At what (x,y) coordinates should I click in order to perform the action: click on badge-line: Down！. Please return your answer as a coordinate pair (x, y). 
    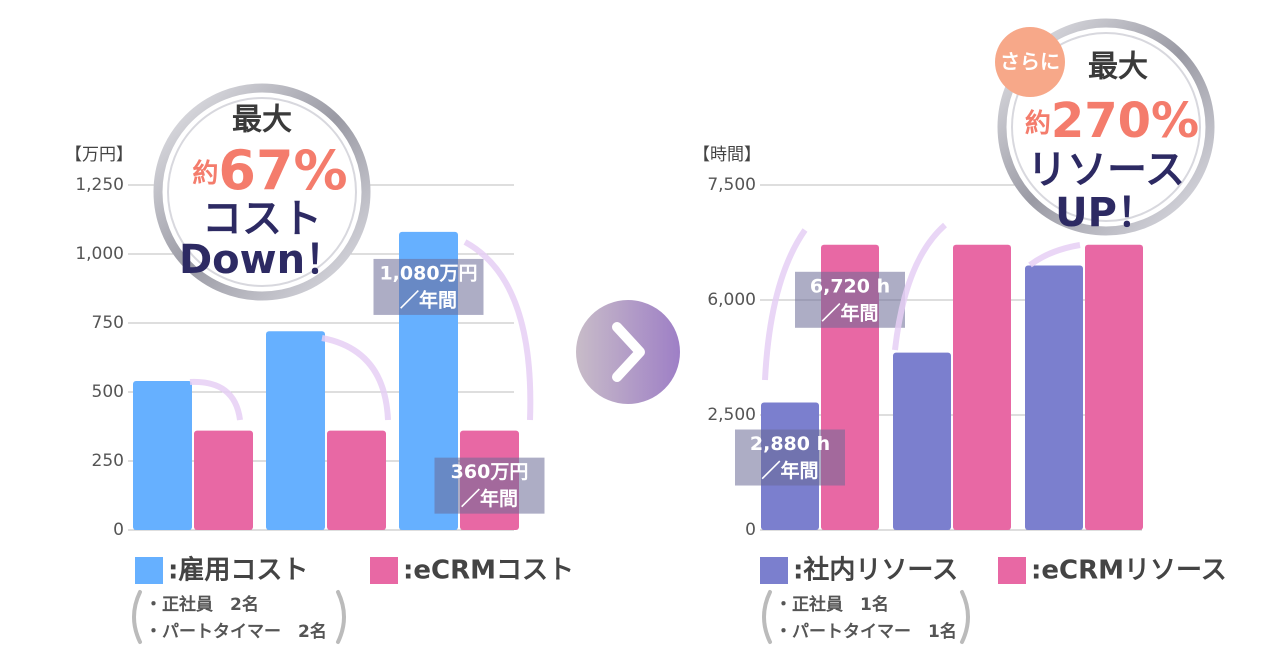
    Looking at the image, I should click on (262, 260).